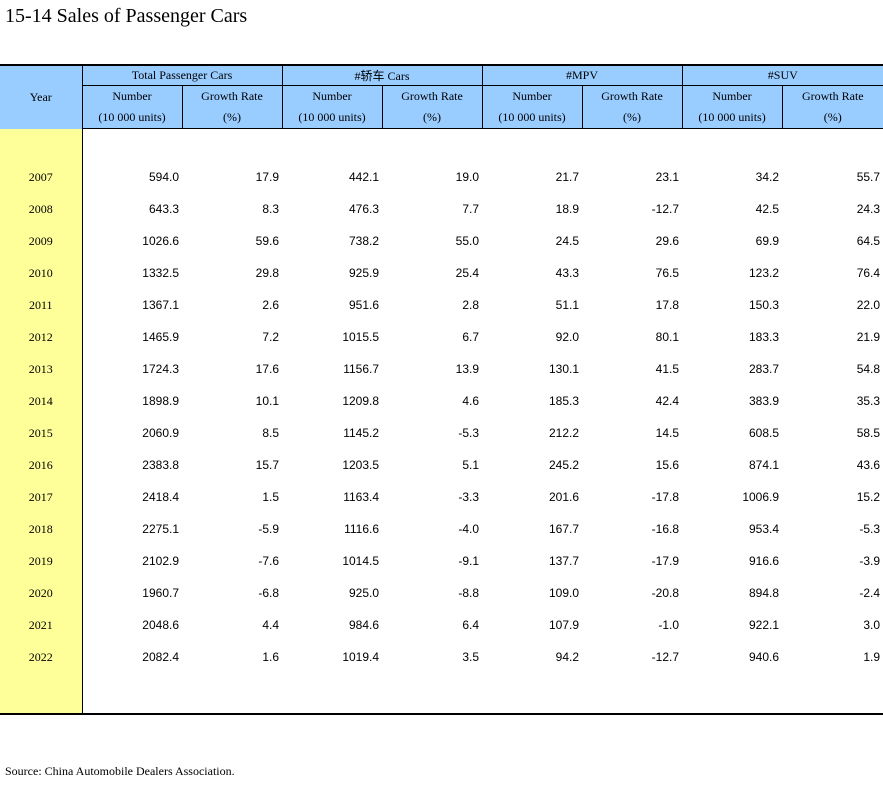  What do you see at coordinates (868, 337) in the screenshot?
I see `growth-rate-cell: 21.9` at bounding box center [868, 337].